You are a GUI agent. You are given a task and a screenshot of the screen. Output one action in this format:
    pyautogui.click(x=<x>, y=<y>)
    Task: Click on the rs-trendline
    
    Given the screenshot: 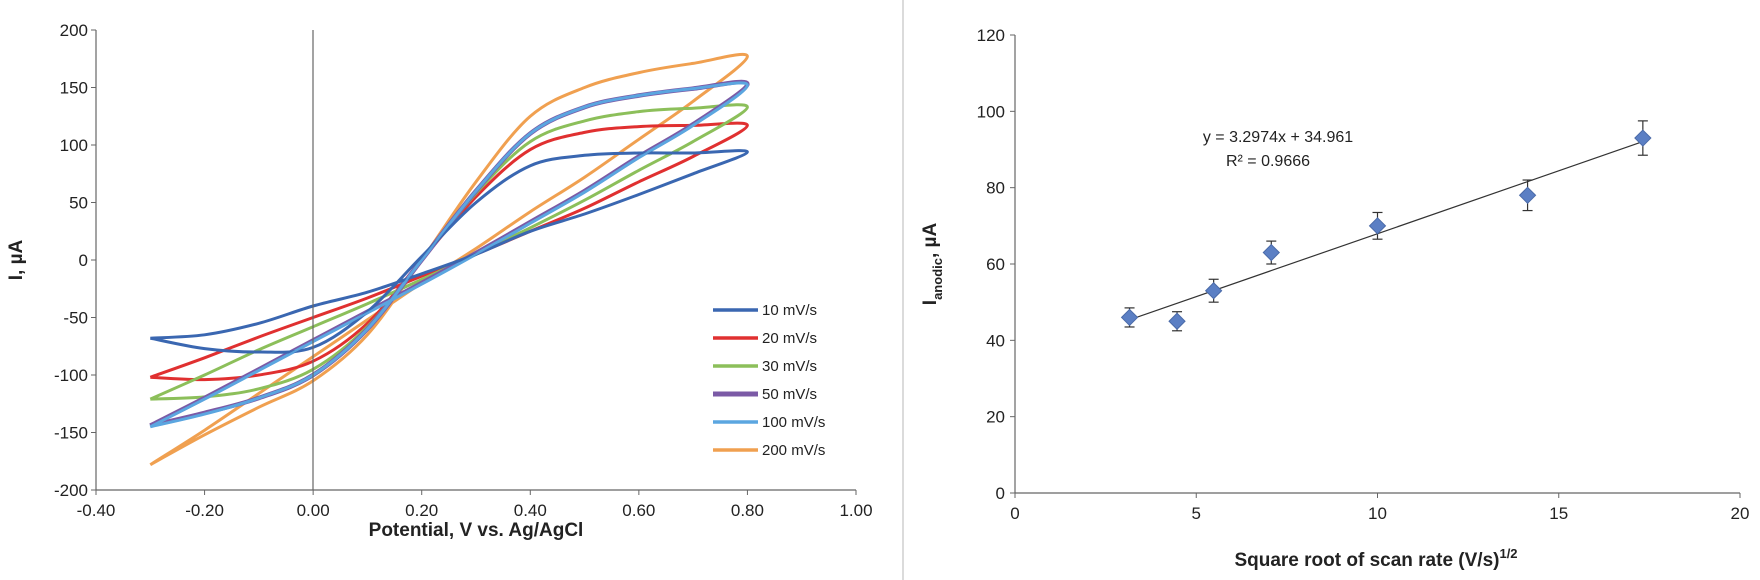 What is the action you would take?
    pyautogui.click(x=1386, y=231)
    